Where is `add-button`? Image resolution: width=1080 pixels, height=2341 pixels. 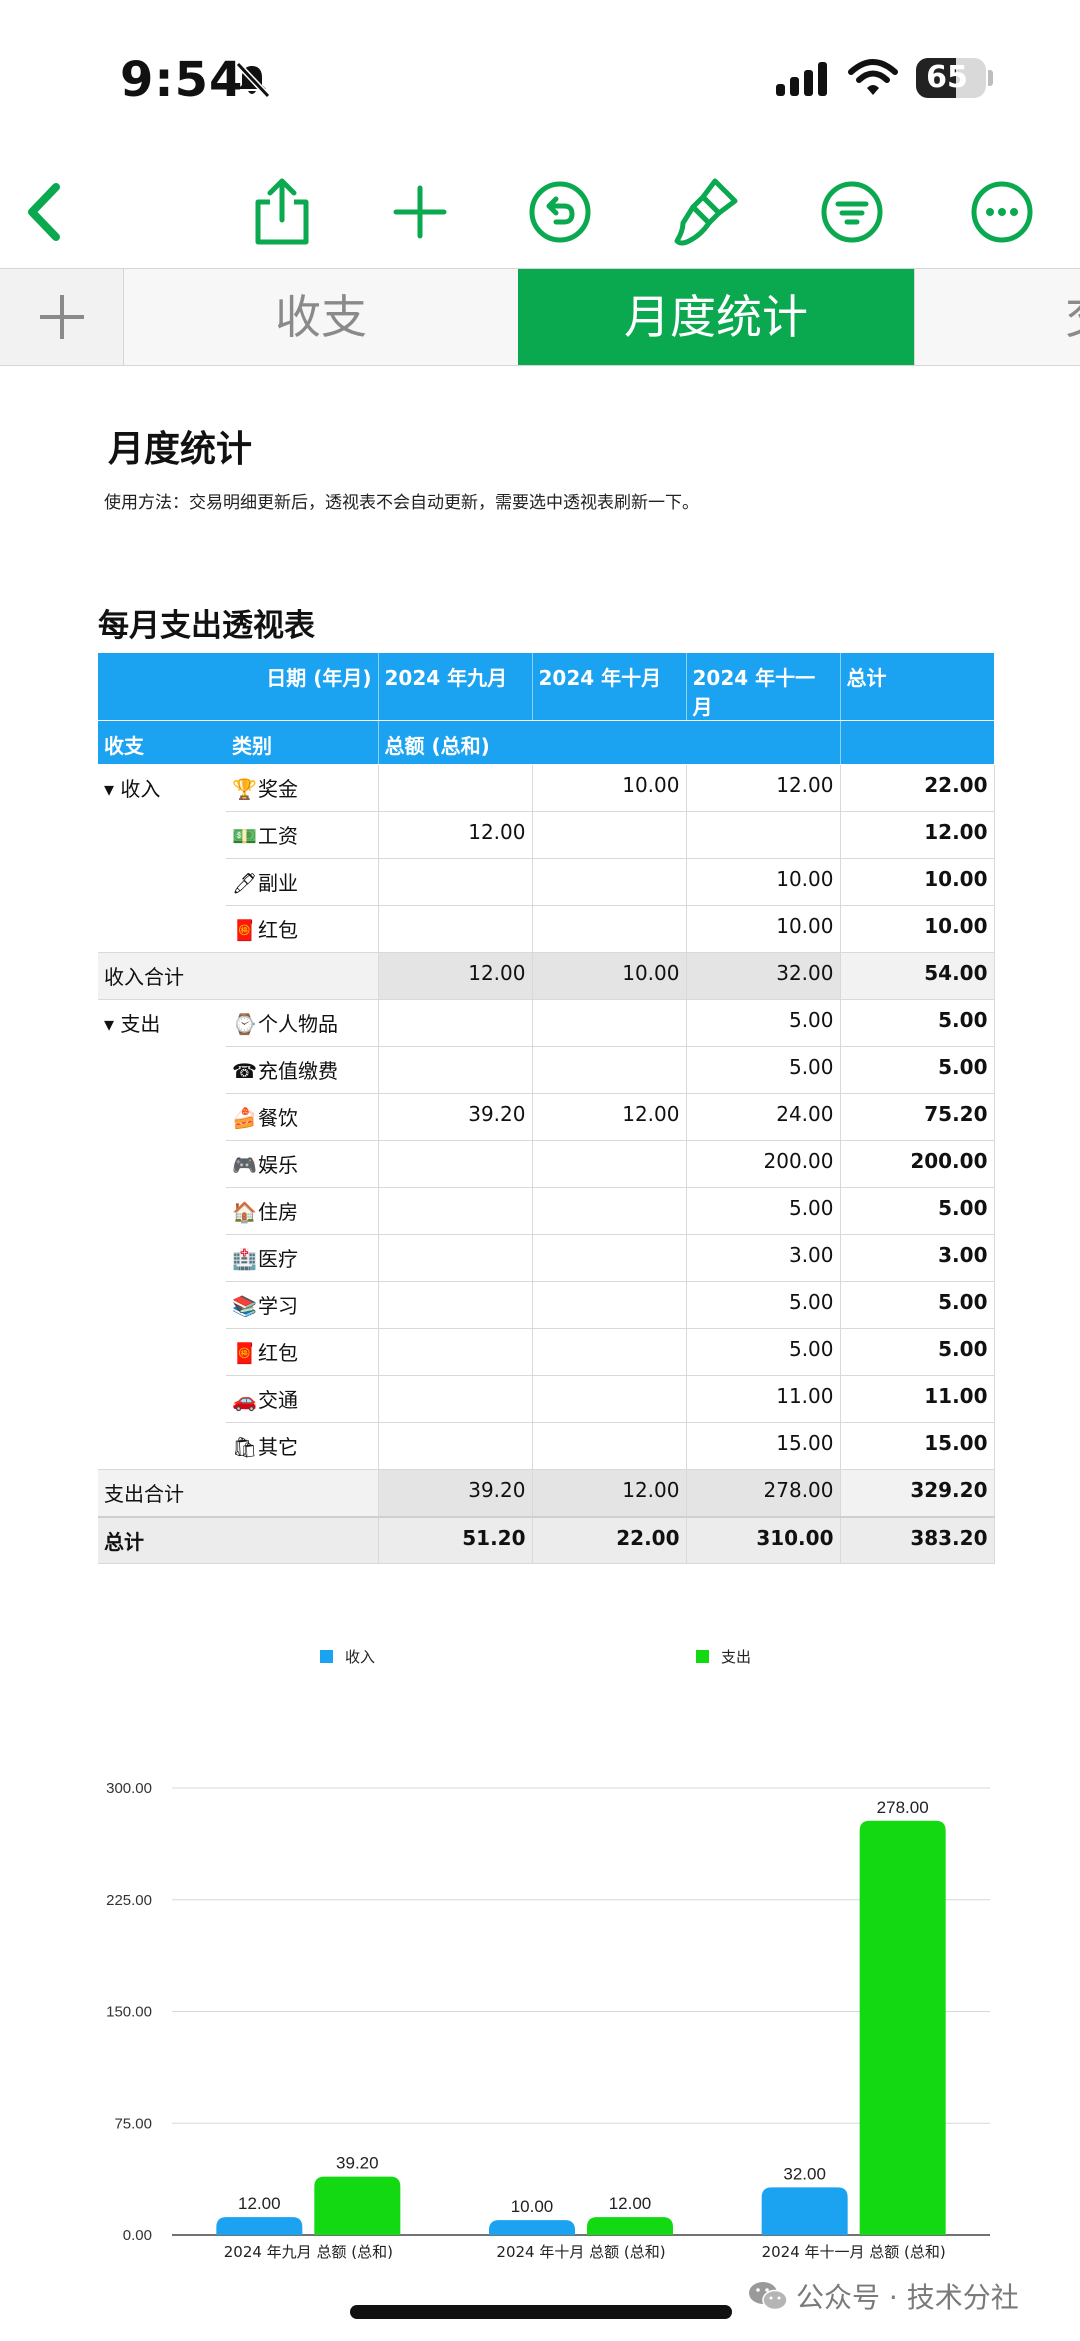 add-button is located at coordinates (420, 212).